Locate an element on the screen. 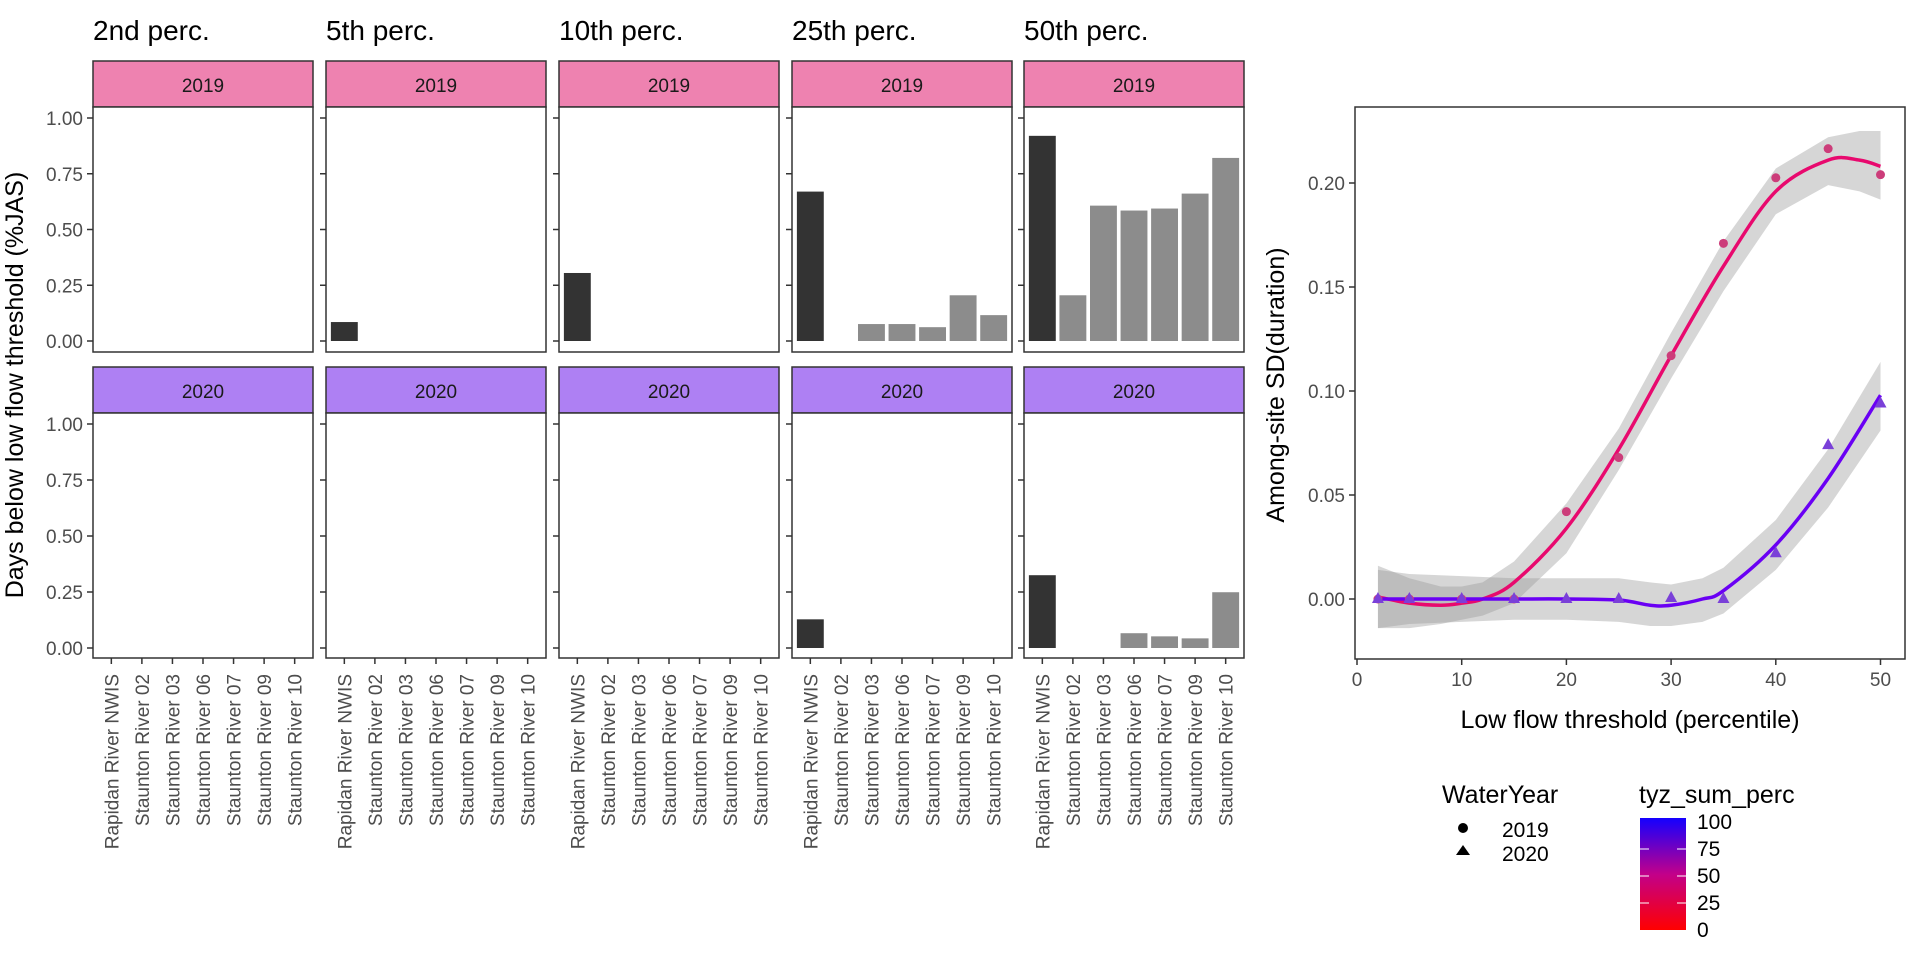  panel-2019-0: 2019 0.00 0.25 0.50 0.75 1.00 is located at coordinates (180, 206).